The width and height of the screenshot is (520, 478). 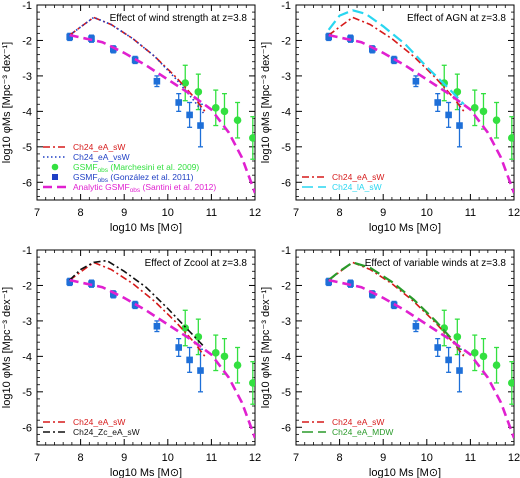 I want to click on panel-title: Effect of wind strength at z=3.8, so click(x=179, y=18).